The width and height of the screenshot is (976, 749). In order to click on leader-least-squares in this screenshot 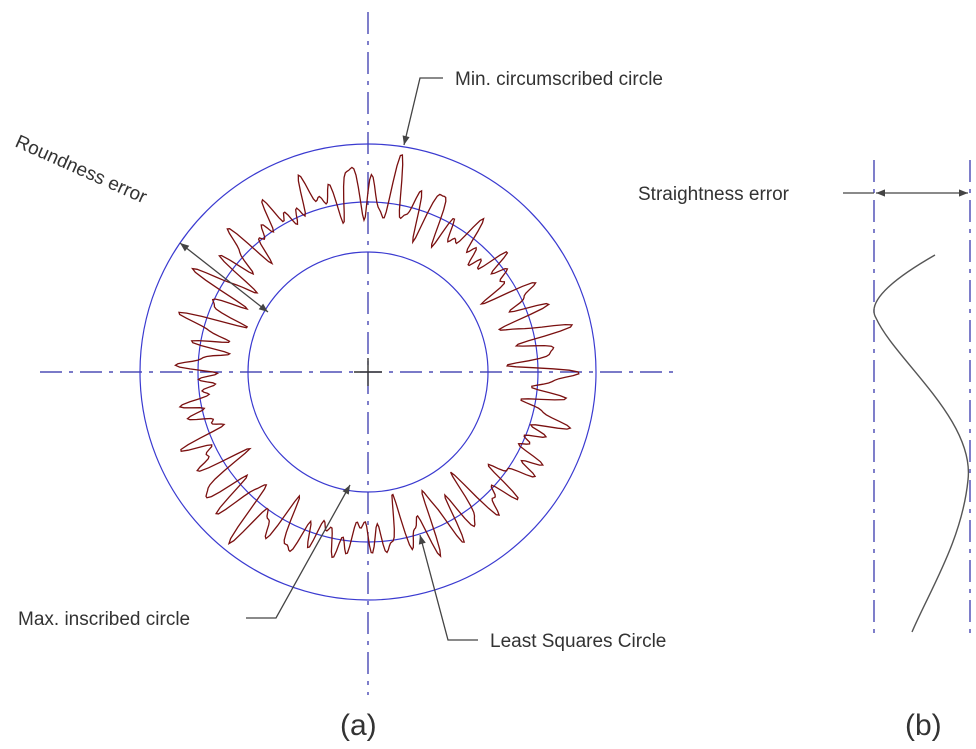, I will do `click(448, 587)`.